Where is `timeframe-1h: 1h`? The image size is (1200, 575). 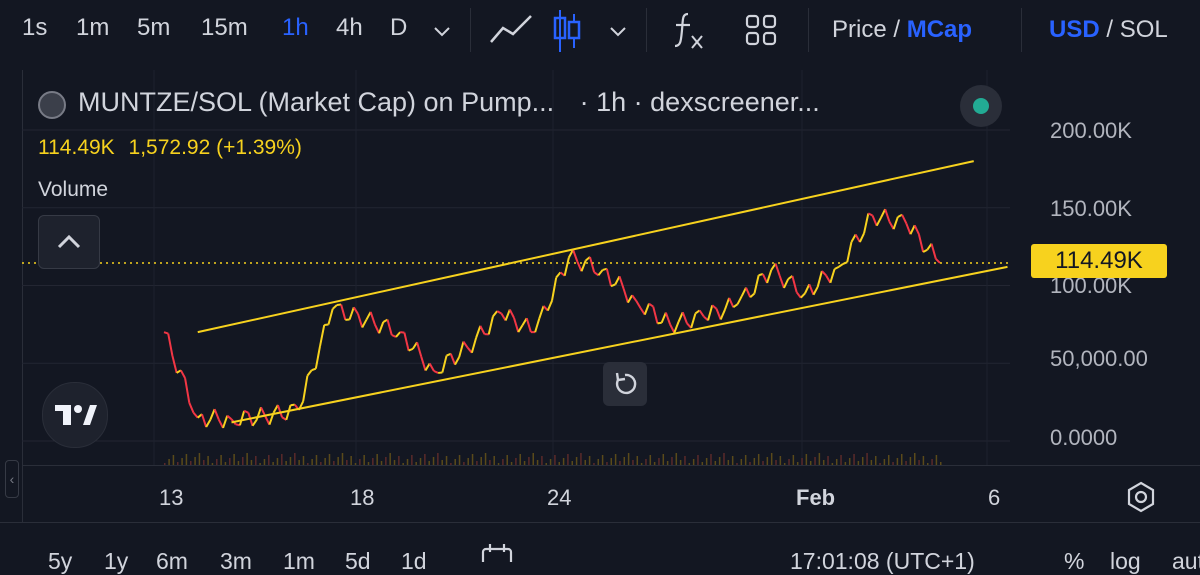
timeframe-1h: 1h is located at coordinates (295, 28).